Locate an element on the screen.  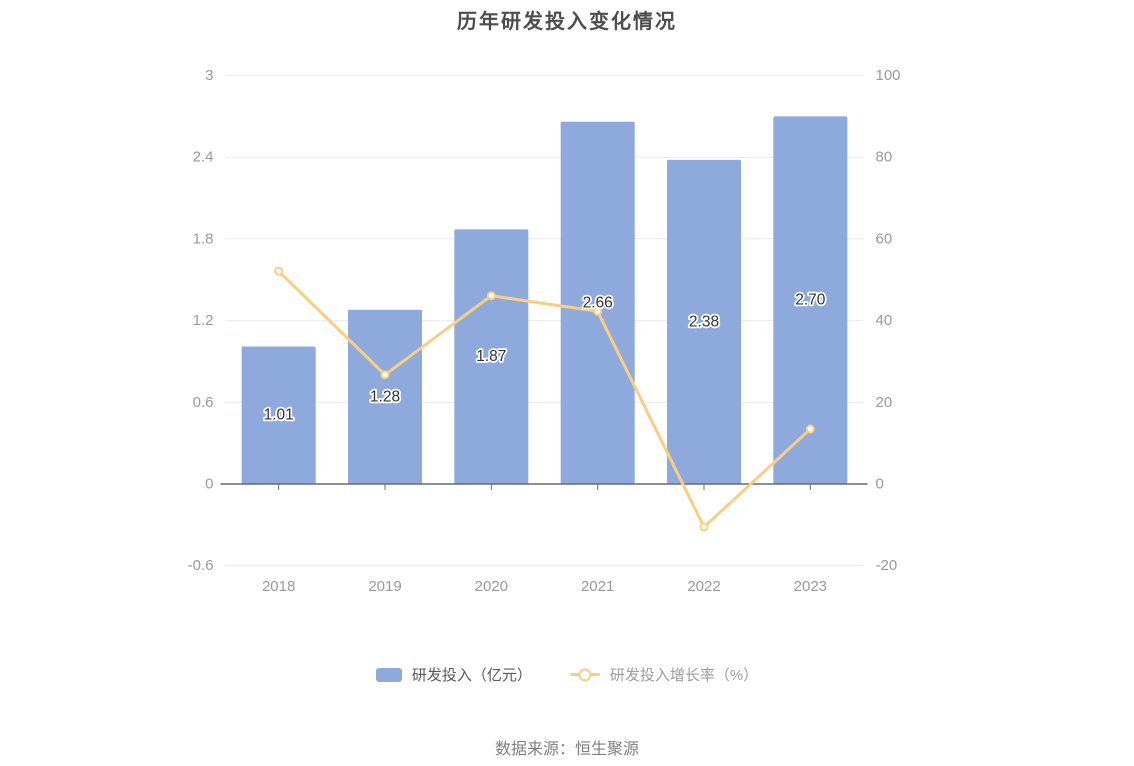
bar-2021 is located at coordinates (597, 303).